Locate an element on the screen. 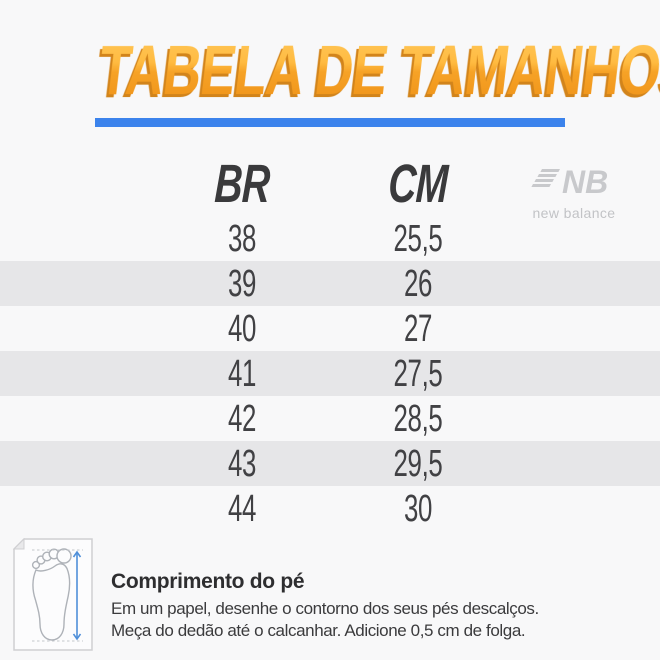 The width and height of the screenshot is (660, 660). br-value: 42 is located at coordinates (242, 419).